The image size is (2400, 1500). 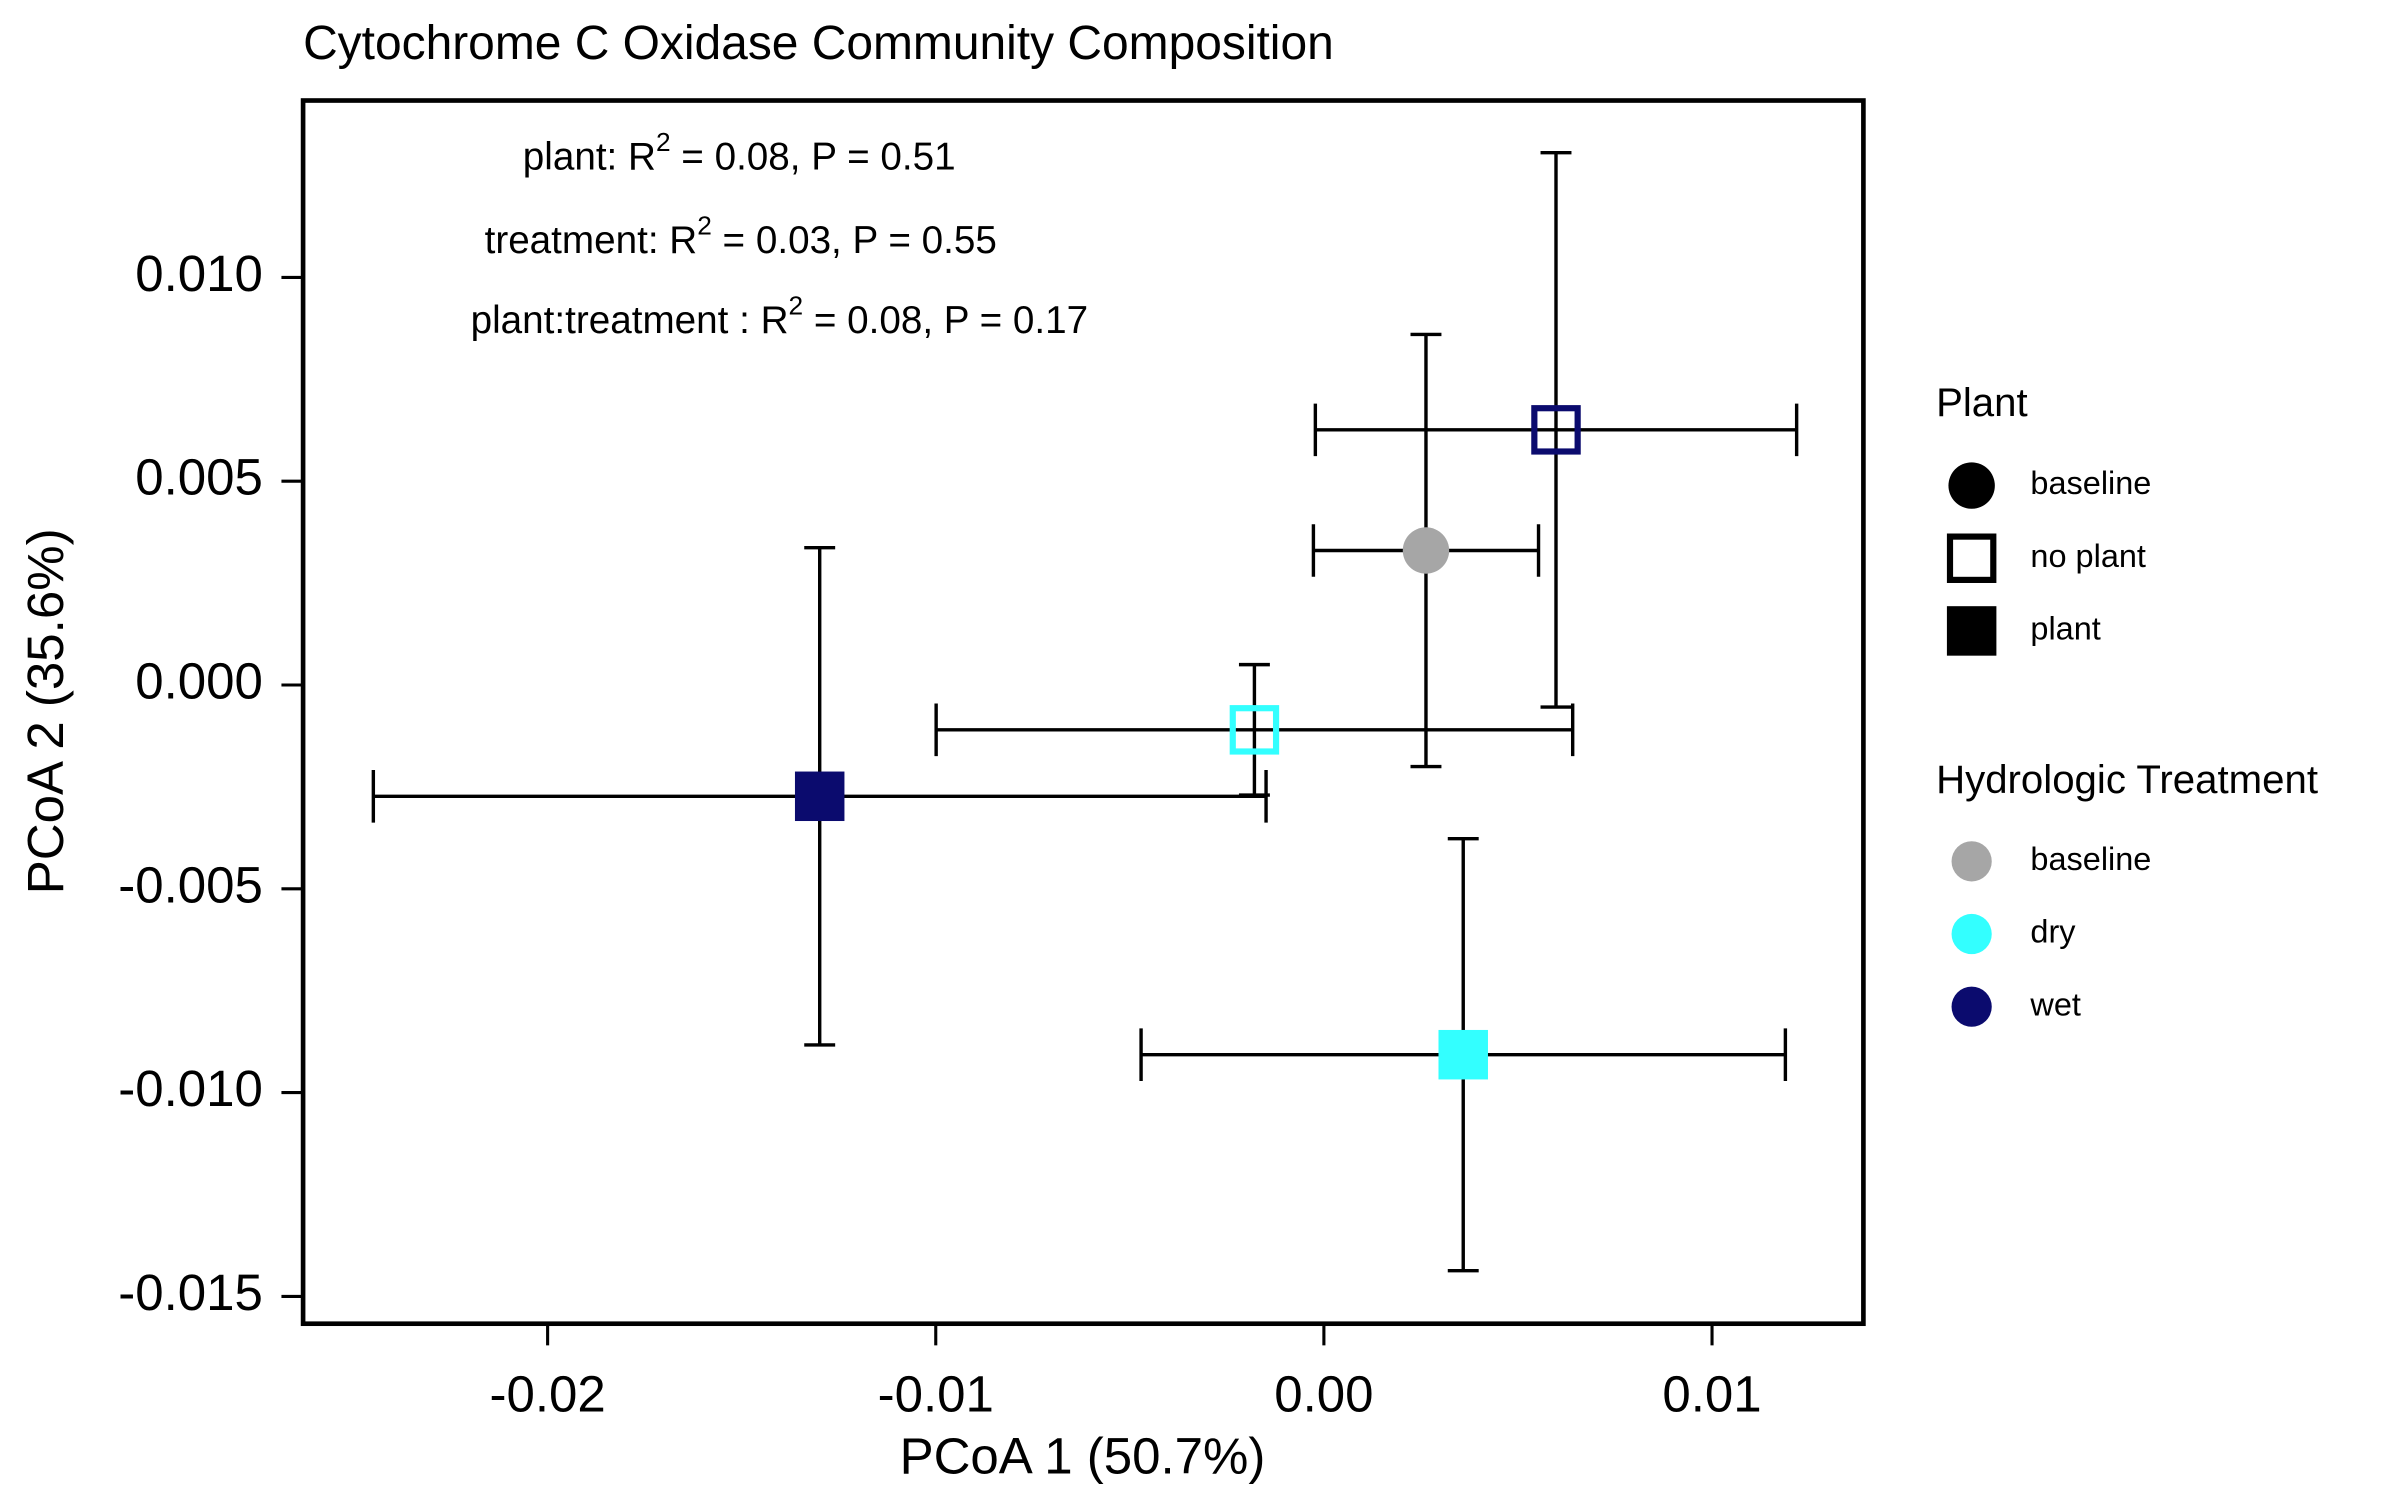 What do you see at coordinates (199, 273) in the screenshot?
I see `y-tick-label: 0.010` at bounding box center [199, 273].